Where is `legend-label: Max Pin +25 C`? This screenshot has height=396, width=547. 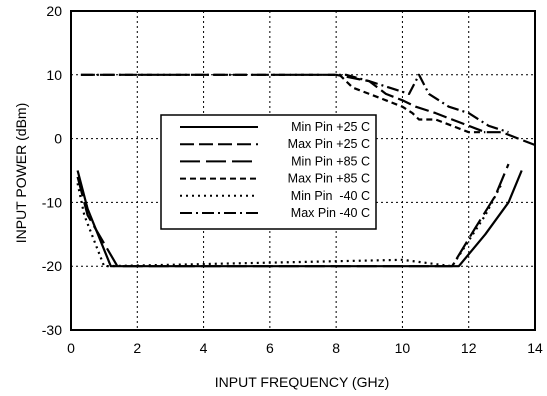
legend-label: Max Pin +25 C is located at coordinates (329, 144).